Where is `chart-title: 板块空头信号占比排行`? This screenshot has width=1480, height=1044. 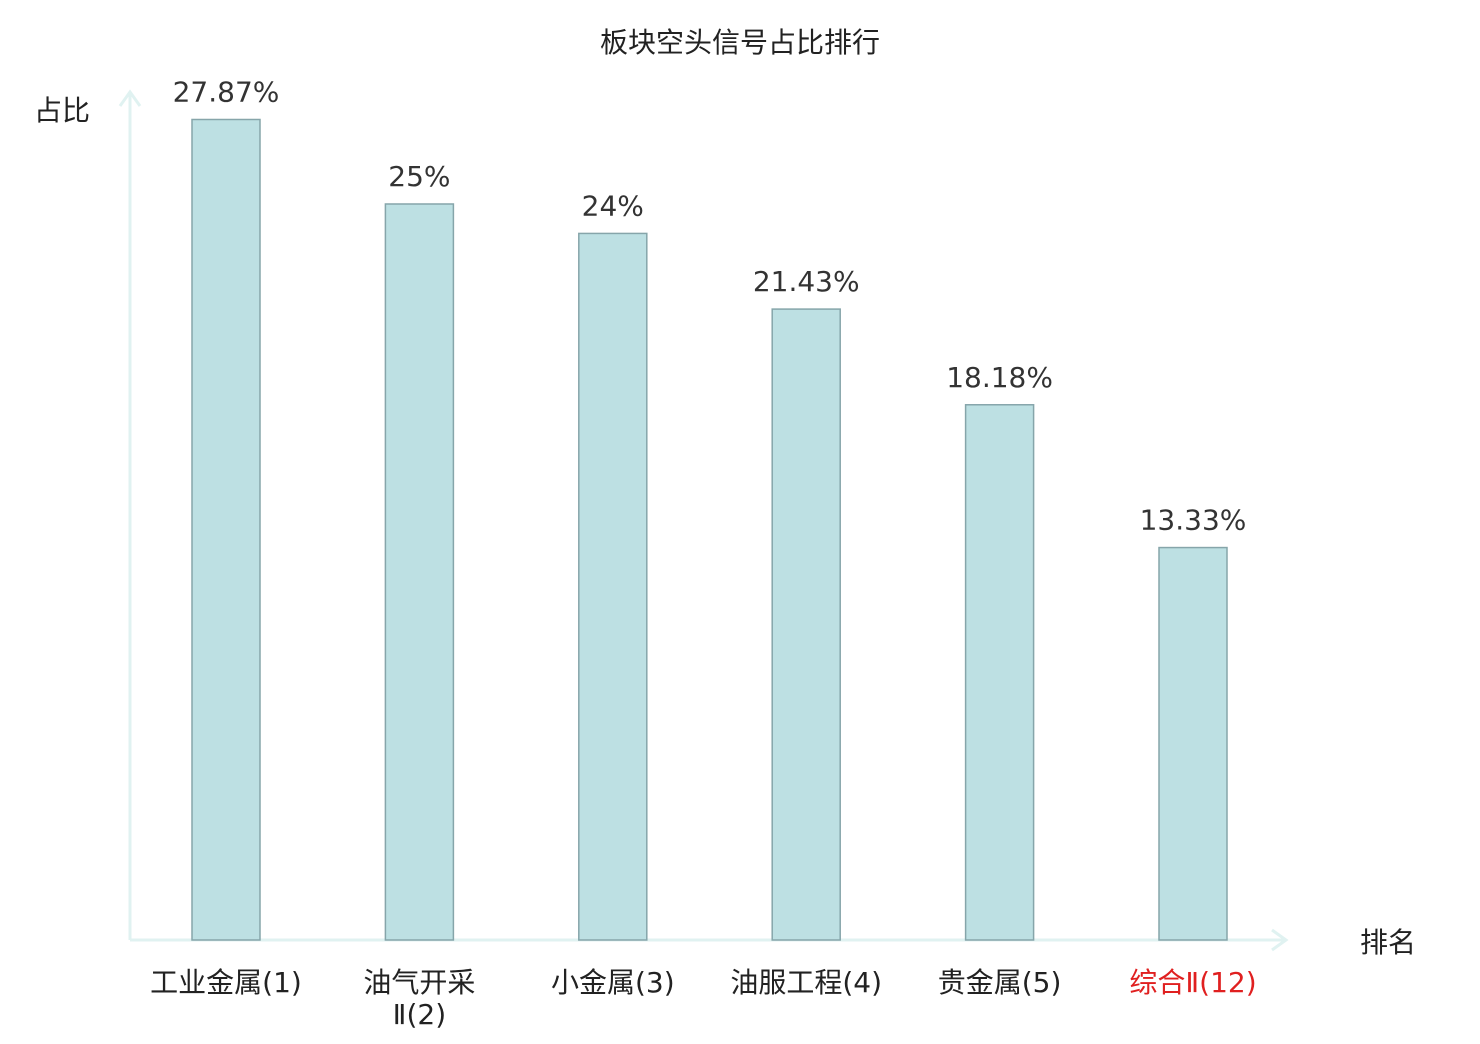
chart-title: 板块空头信号占比排行 is located at coordinates (740, 42).